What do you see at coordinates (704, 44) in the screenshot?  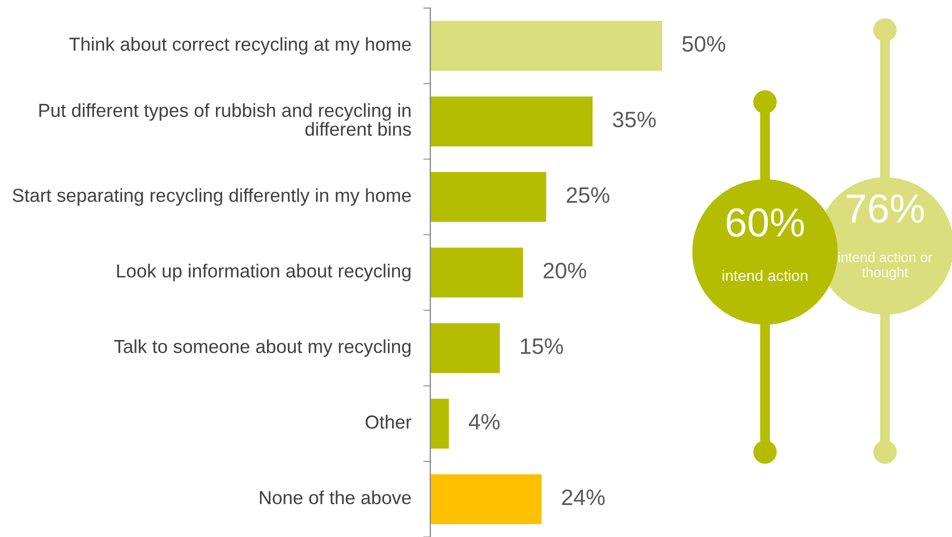 I see `data-label: 50%` at bounding box center [704, 44].